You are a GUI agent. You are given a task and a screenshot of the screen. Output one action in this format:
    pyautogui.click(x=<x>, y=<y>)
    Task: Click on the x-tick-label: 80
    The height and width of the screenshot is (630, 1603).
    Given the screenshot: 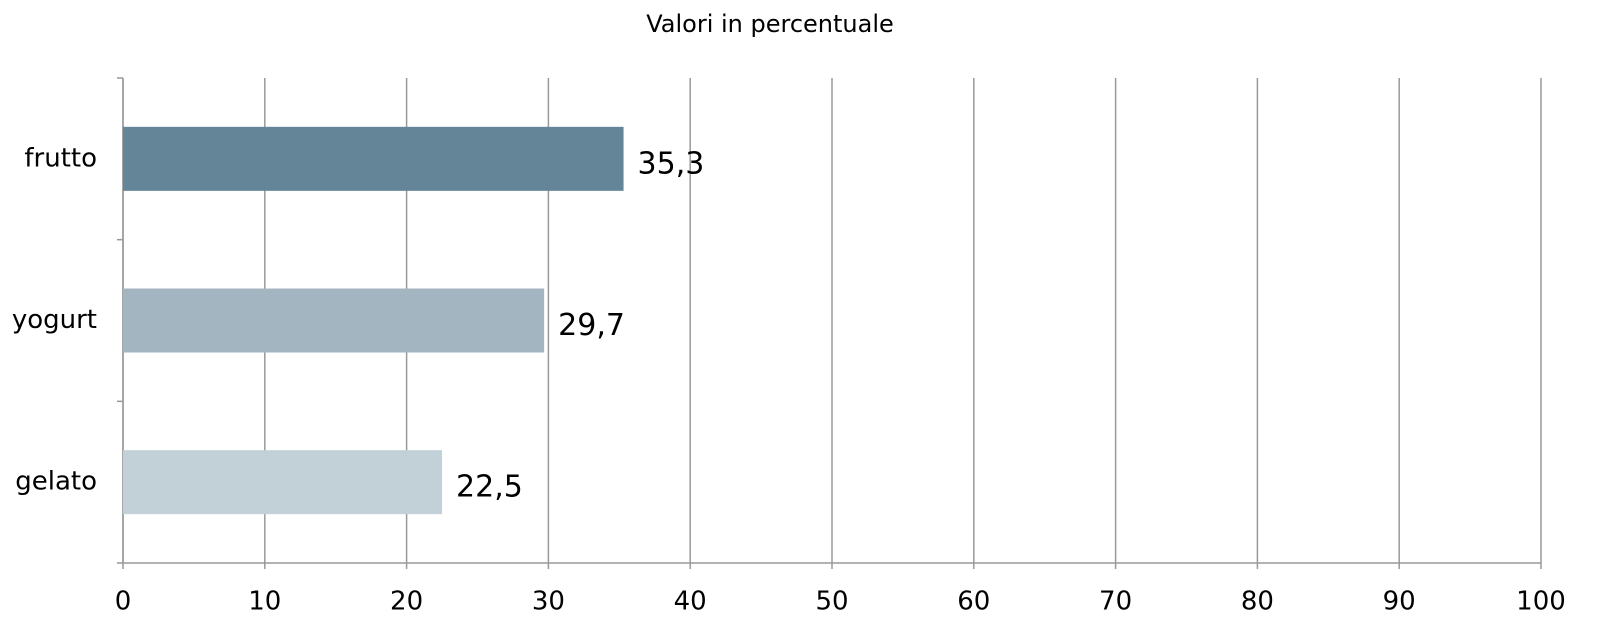 What is the action you would take?
    pyautogui.click(x=1257, y=602)
    